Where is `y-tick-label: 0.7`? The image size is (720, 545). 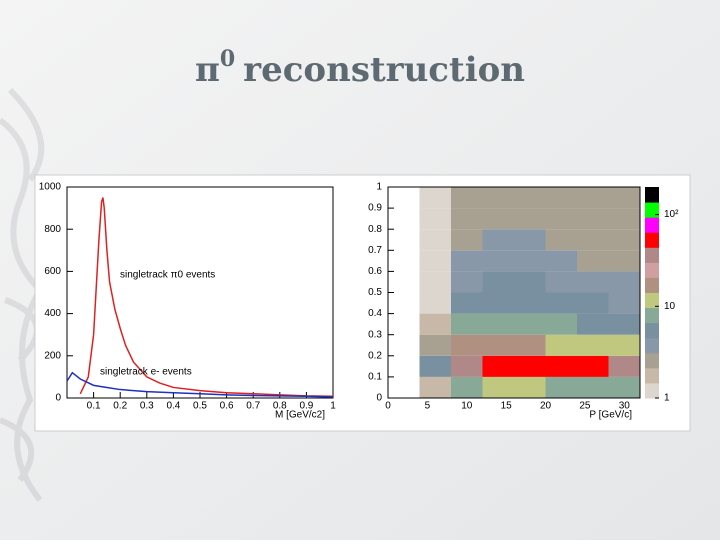 y-tick-label: 0.7 is located at coordinates (375, 250).